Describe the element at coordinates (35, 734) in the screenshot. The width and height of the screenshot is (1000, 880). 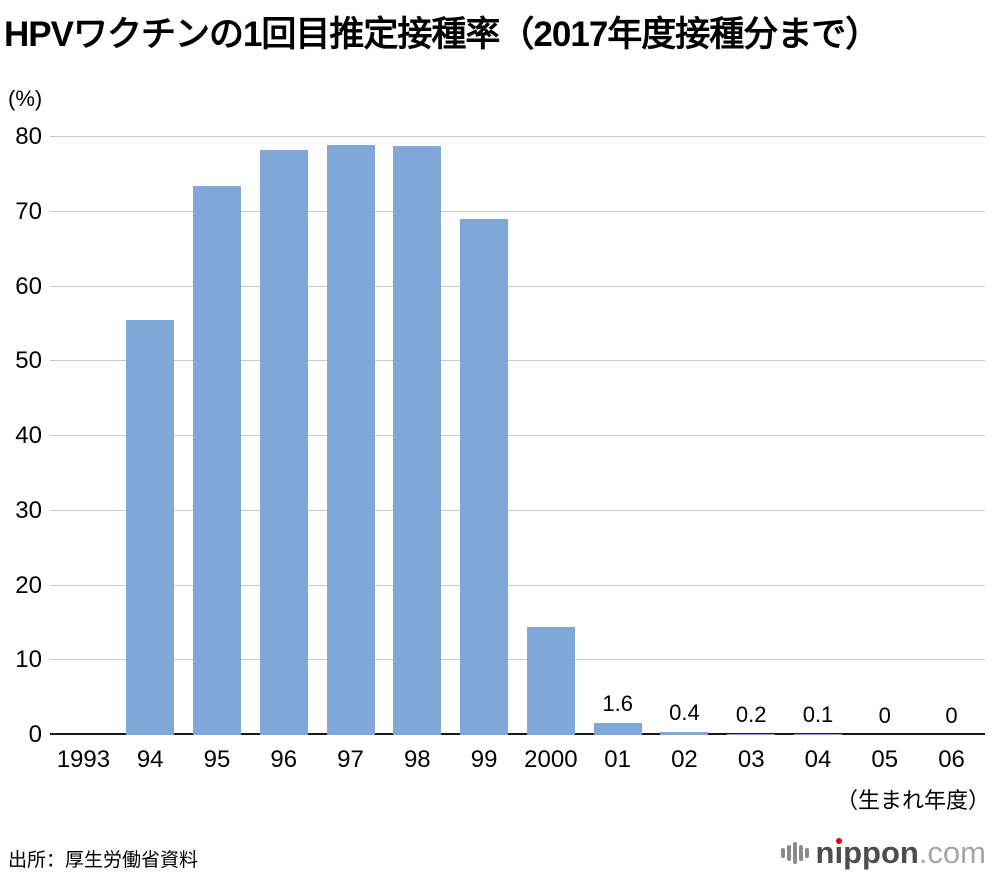
I see `y-tick-label: 0` at that location.